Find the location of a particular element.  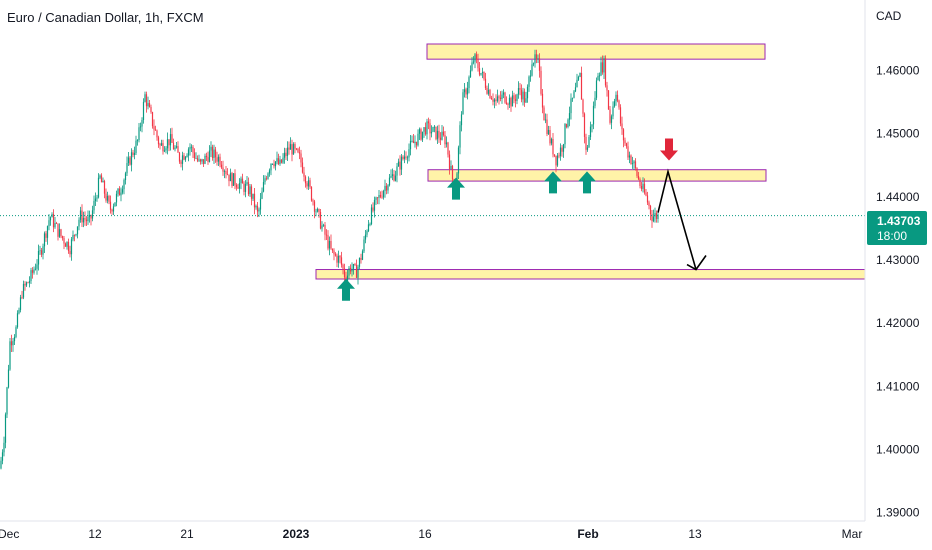

sell-arrow-icon is located at coordinates (669, 149).